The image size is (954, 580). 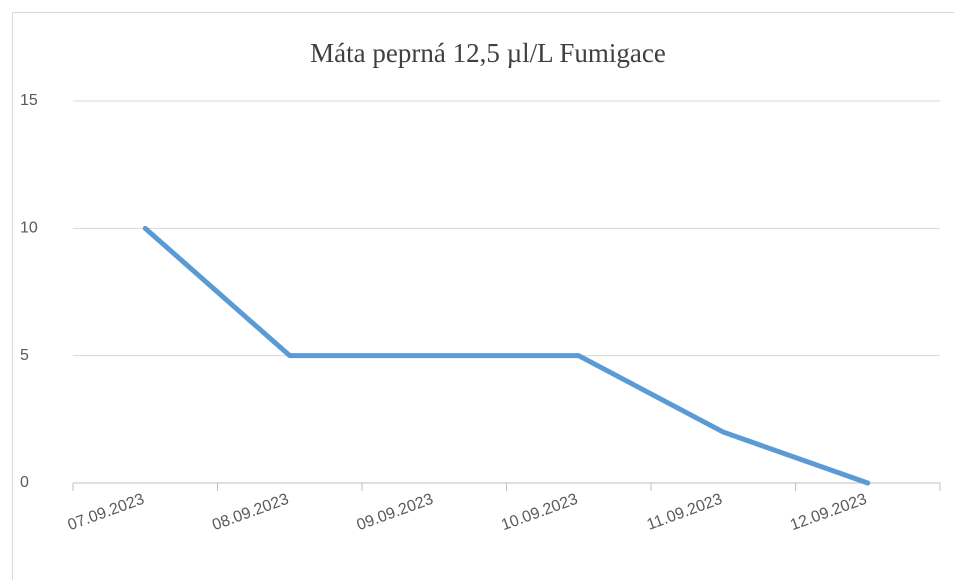 I want to click on chart-title: Máta peprná 12,5 µl/L Fumigace, so click(x=488, y=53).